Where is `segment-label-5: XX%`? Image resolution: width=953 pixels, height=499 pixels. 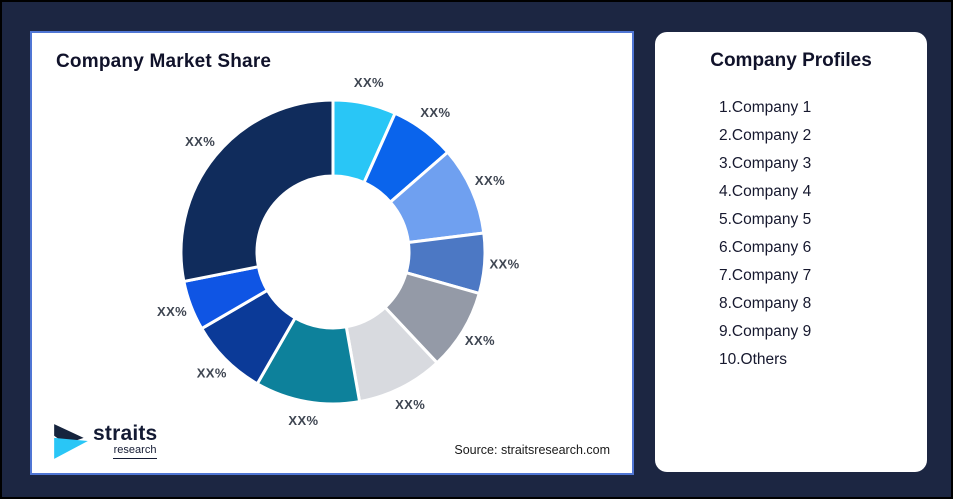
segment-label-5: XX% is located at coordinates (480, 340).